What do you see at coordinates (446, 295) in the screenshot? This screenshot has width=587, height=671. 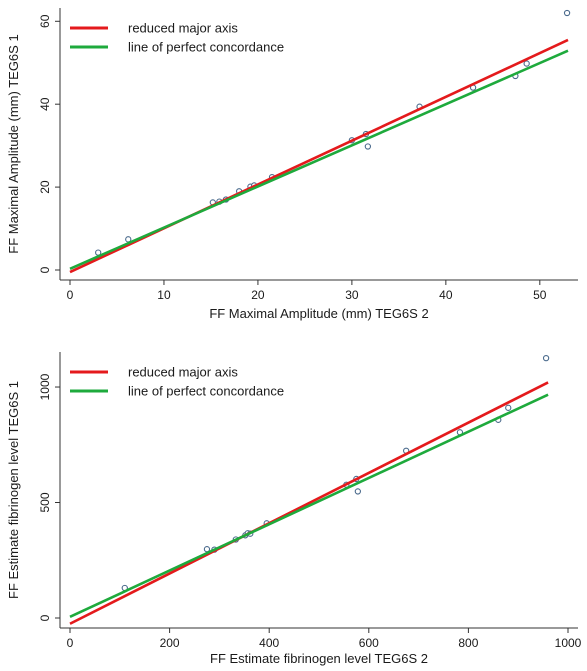 I see `x-tick-label: 40` at bounding box center [446, 295].